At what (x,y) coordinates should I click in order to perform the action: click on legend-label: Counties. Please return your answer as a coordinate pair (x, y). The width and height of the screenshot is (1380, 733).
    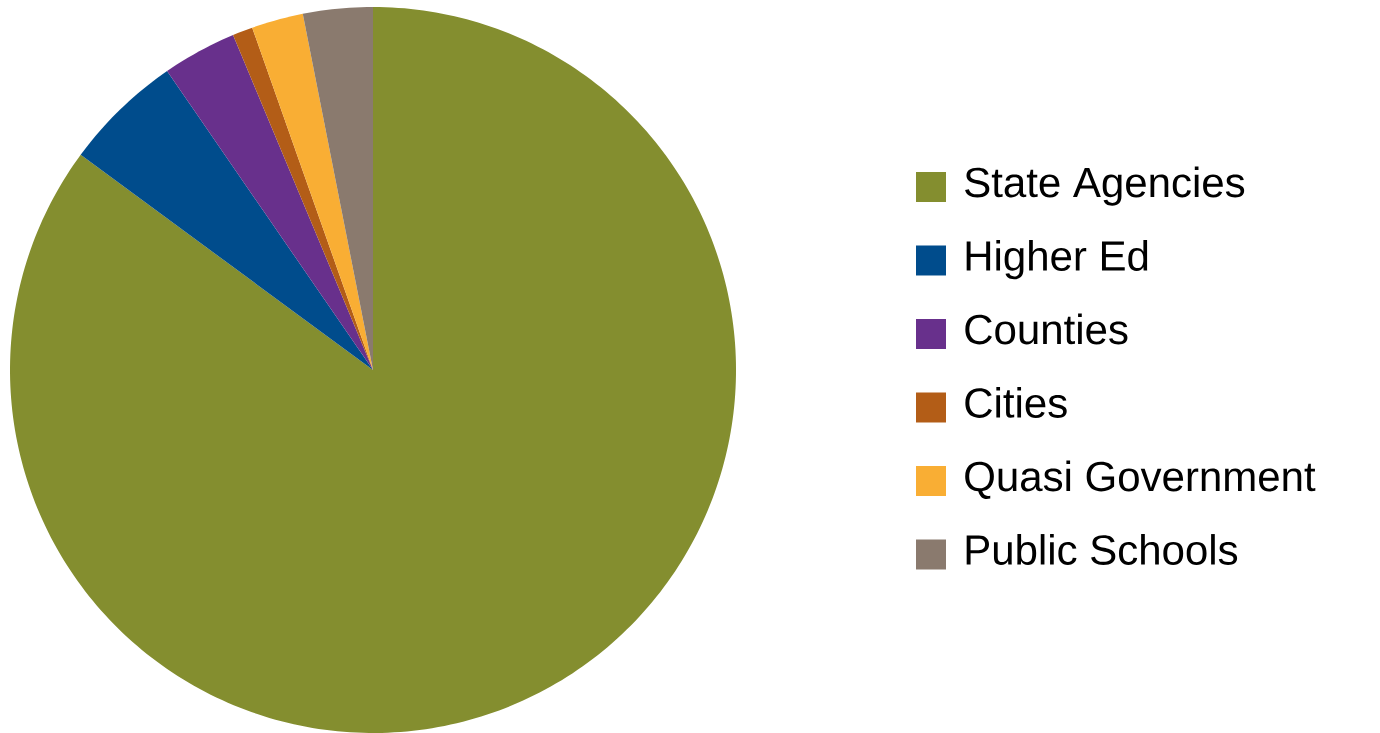
    Looking at the image, I should click on (1046, 329).